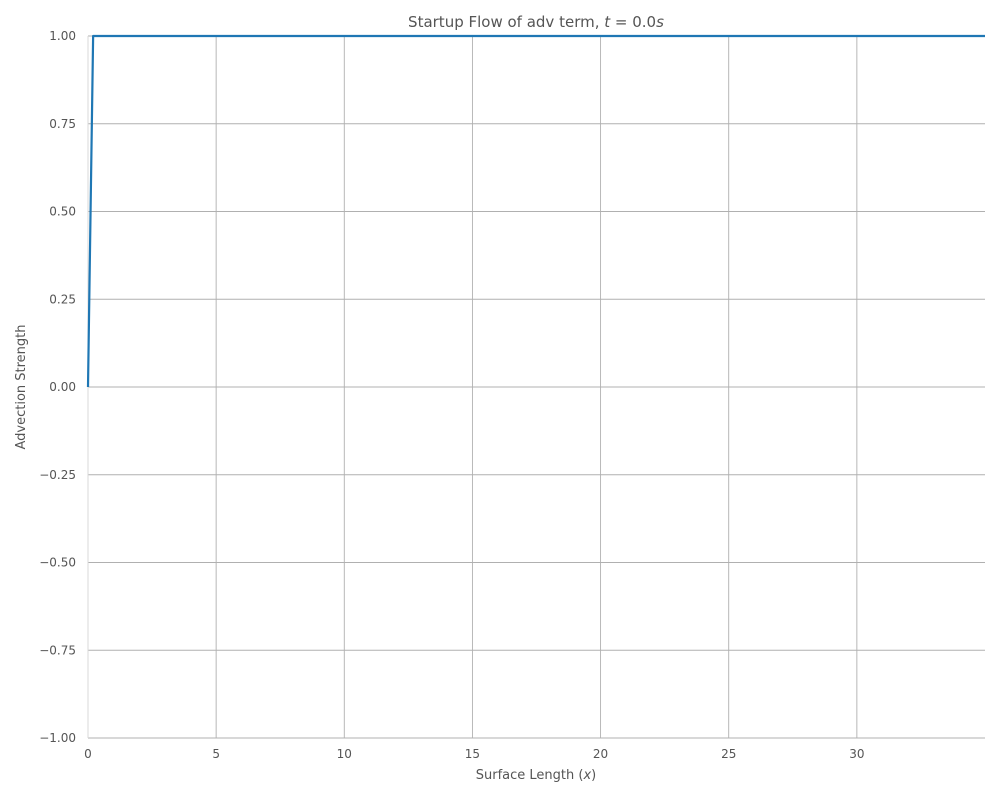 The image size is (1000, 800). Describe the element at coordinates (344, 754) in the screenshot. I see `x-tick-label: 10` at that location.